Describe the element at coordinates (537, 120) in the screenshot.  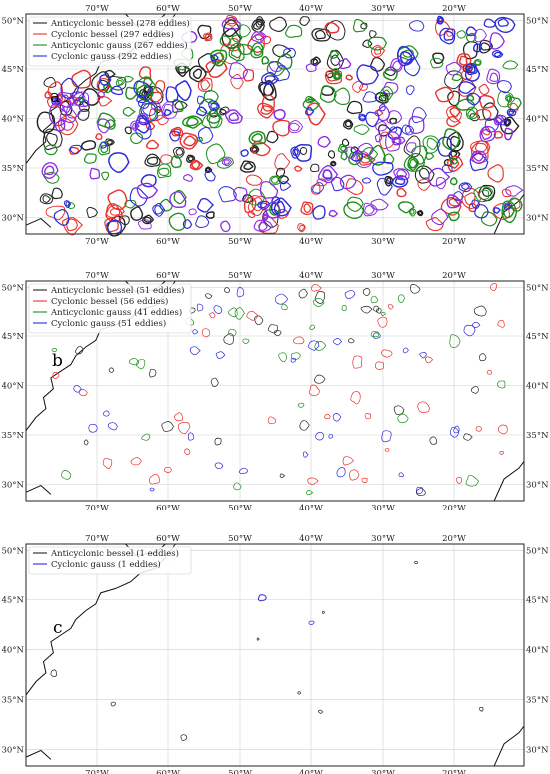
I see `y-tick-label: 40°N` at that location.